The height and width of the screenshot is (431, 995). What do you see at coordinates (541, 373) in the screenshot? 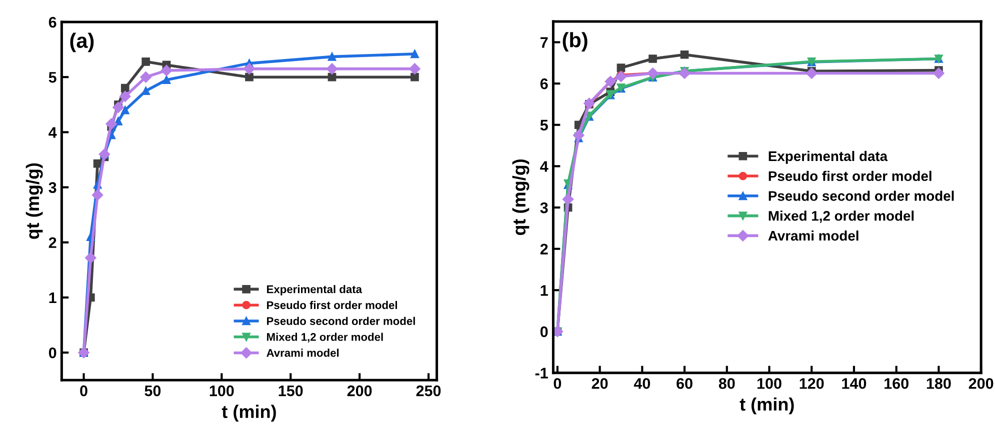
I see `y-tick-label: -1` at bounding box center [541, 373].